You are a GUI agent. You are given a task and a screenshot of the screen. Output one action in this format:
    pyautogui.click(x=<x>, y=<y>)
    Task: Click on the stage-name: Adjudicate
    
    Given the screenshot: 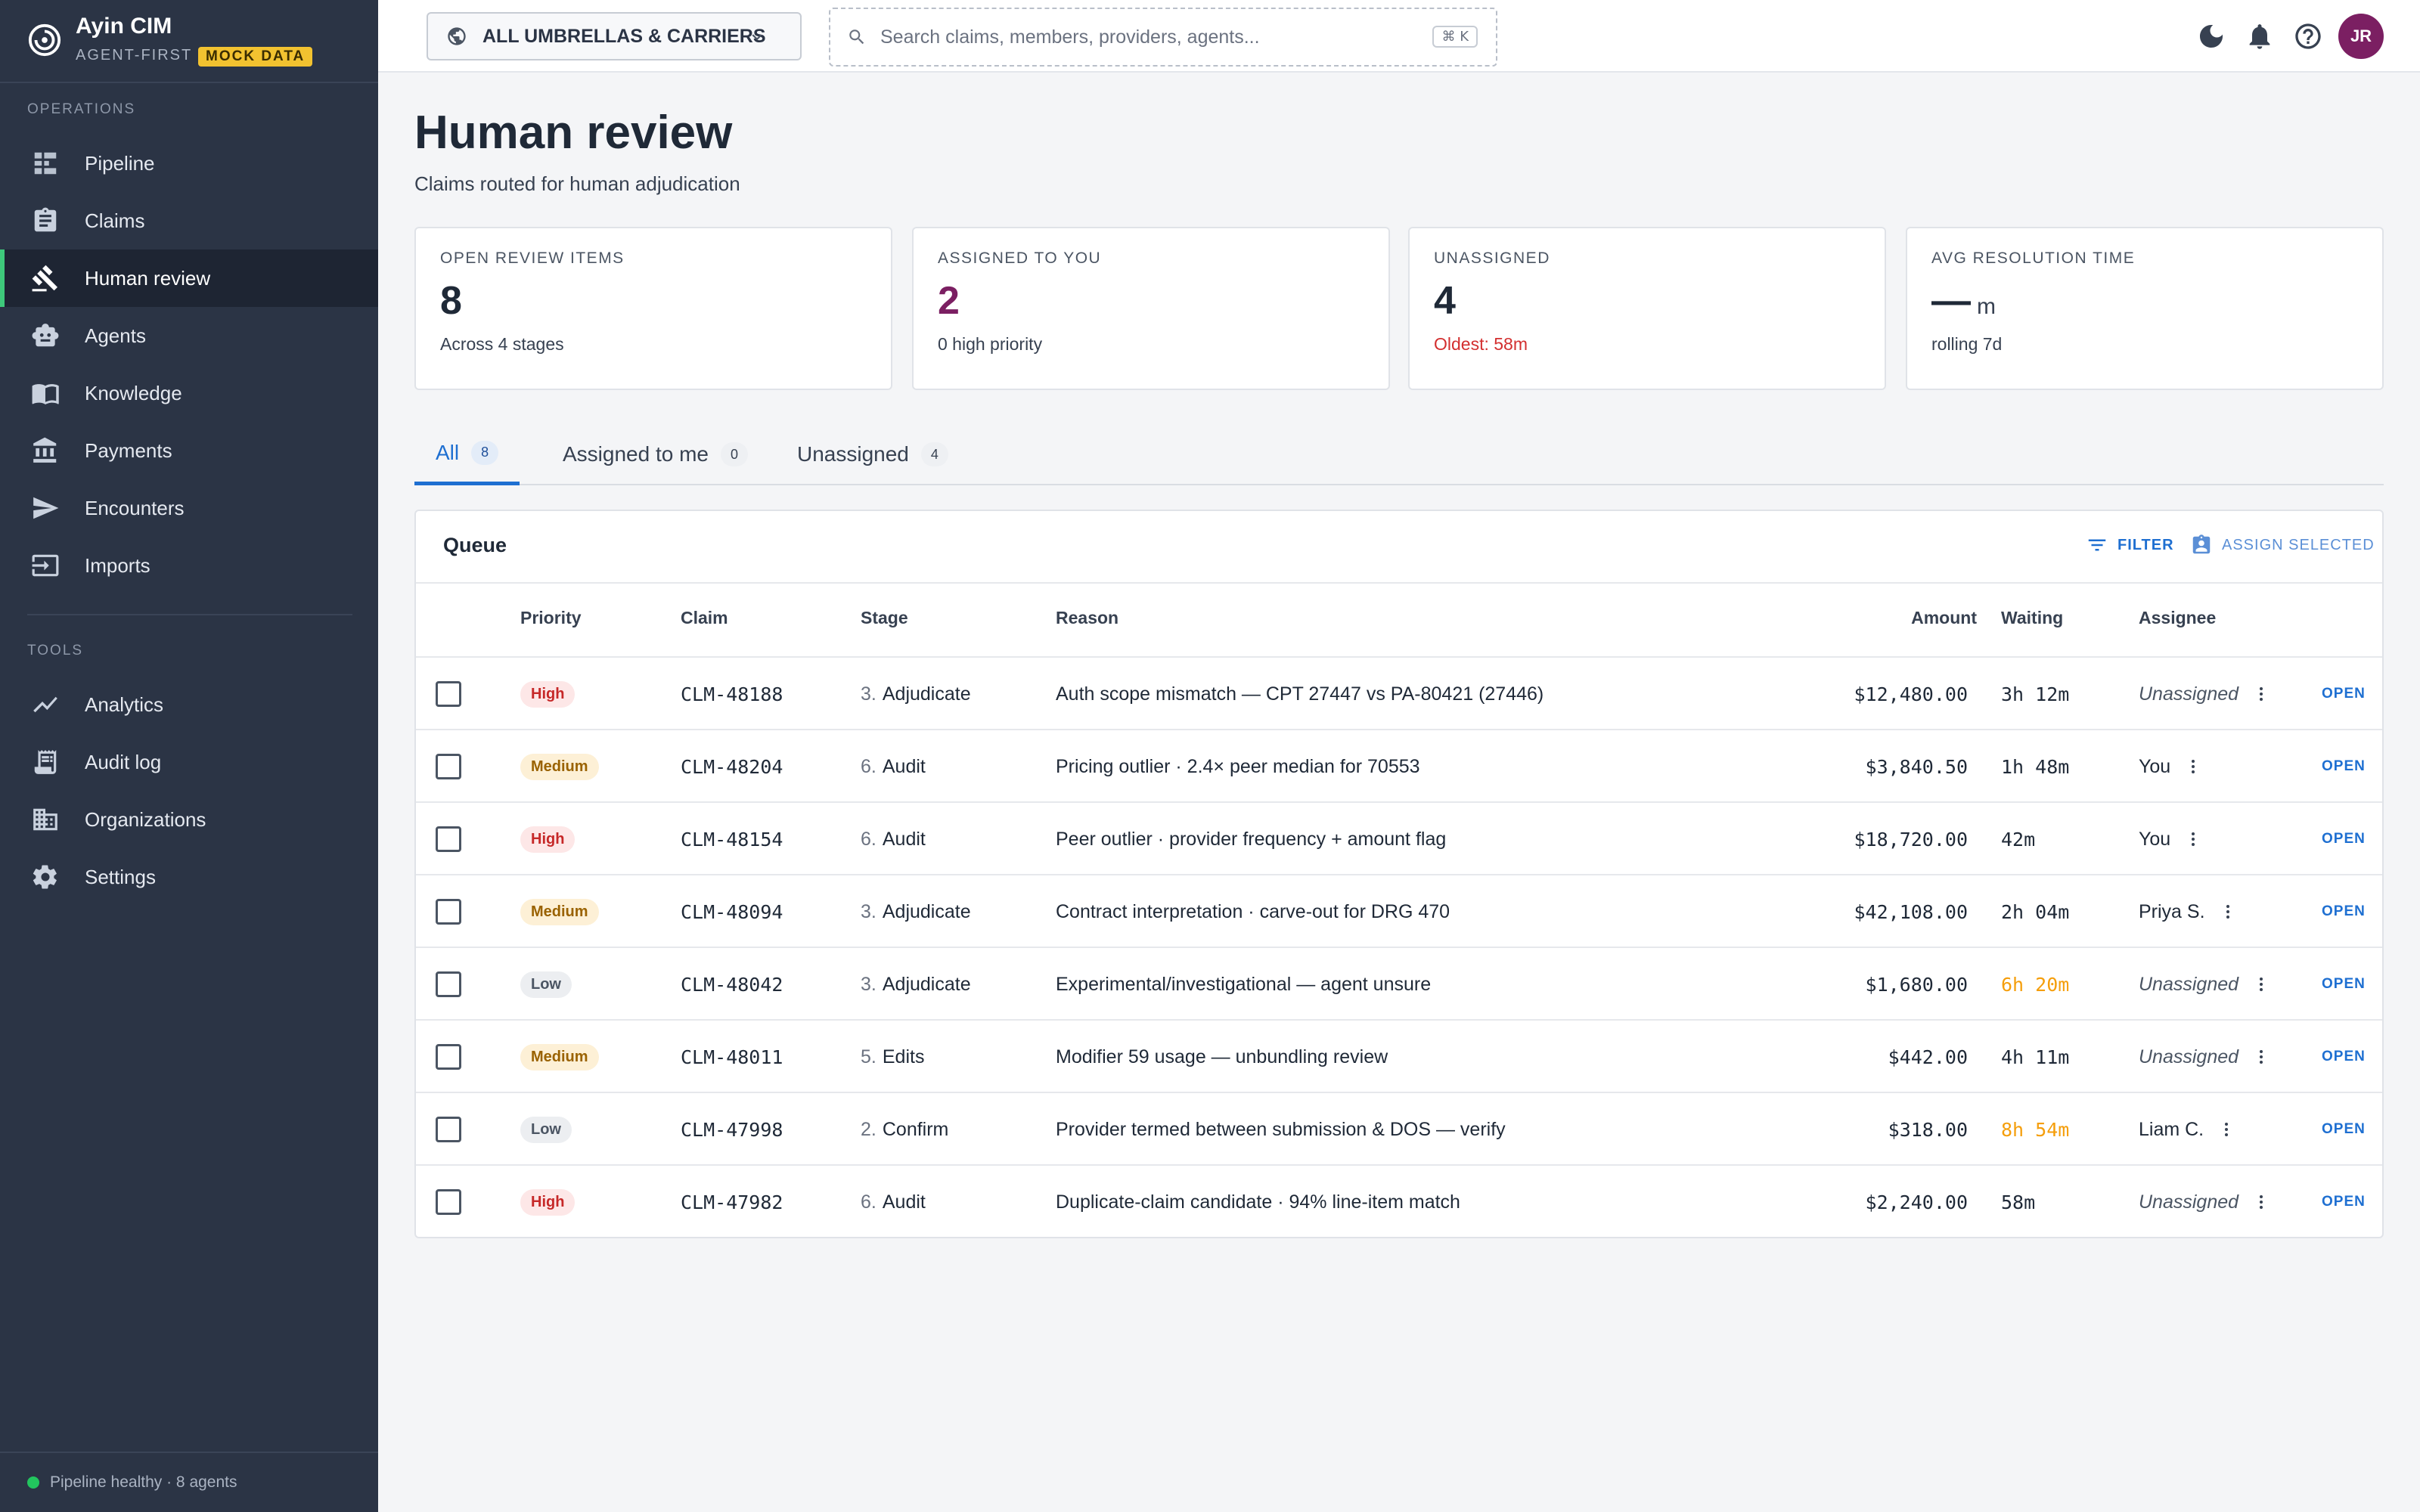 What is the action you would take?
    pyautogui.click(x=926, y=911)
    